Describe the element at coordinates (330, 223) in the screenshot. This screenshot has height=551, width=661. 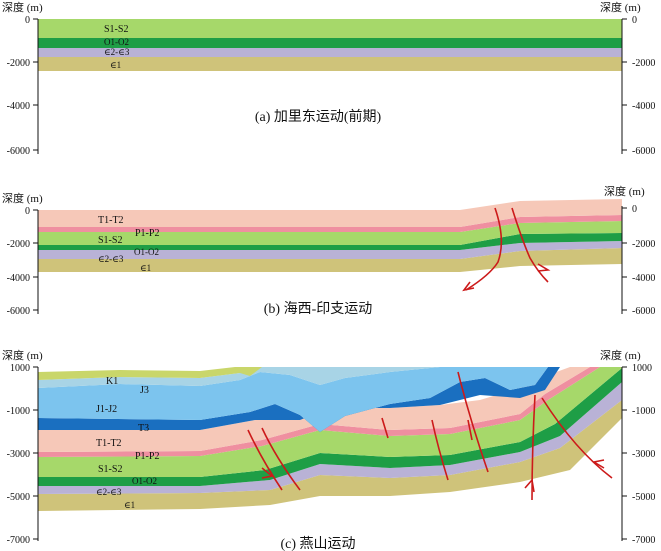
I see `layer-p1p2` at that location.